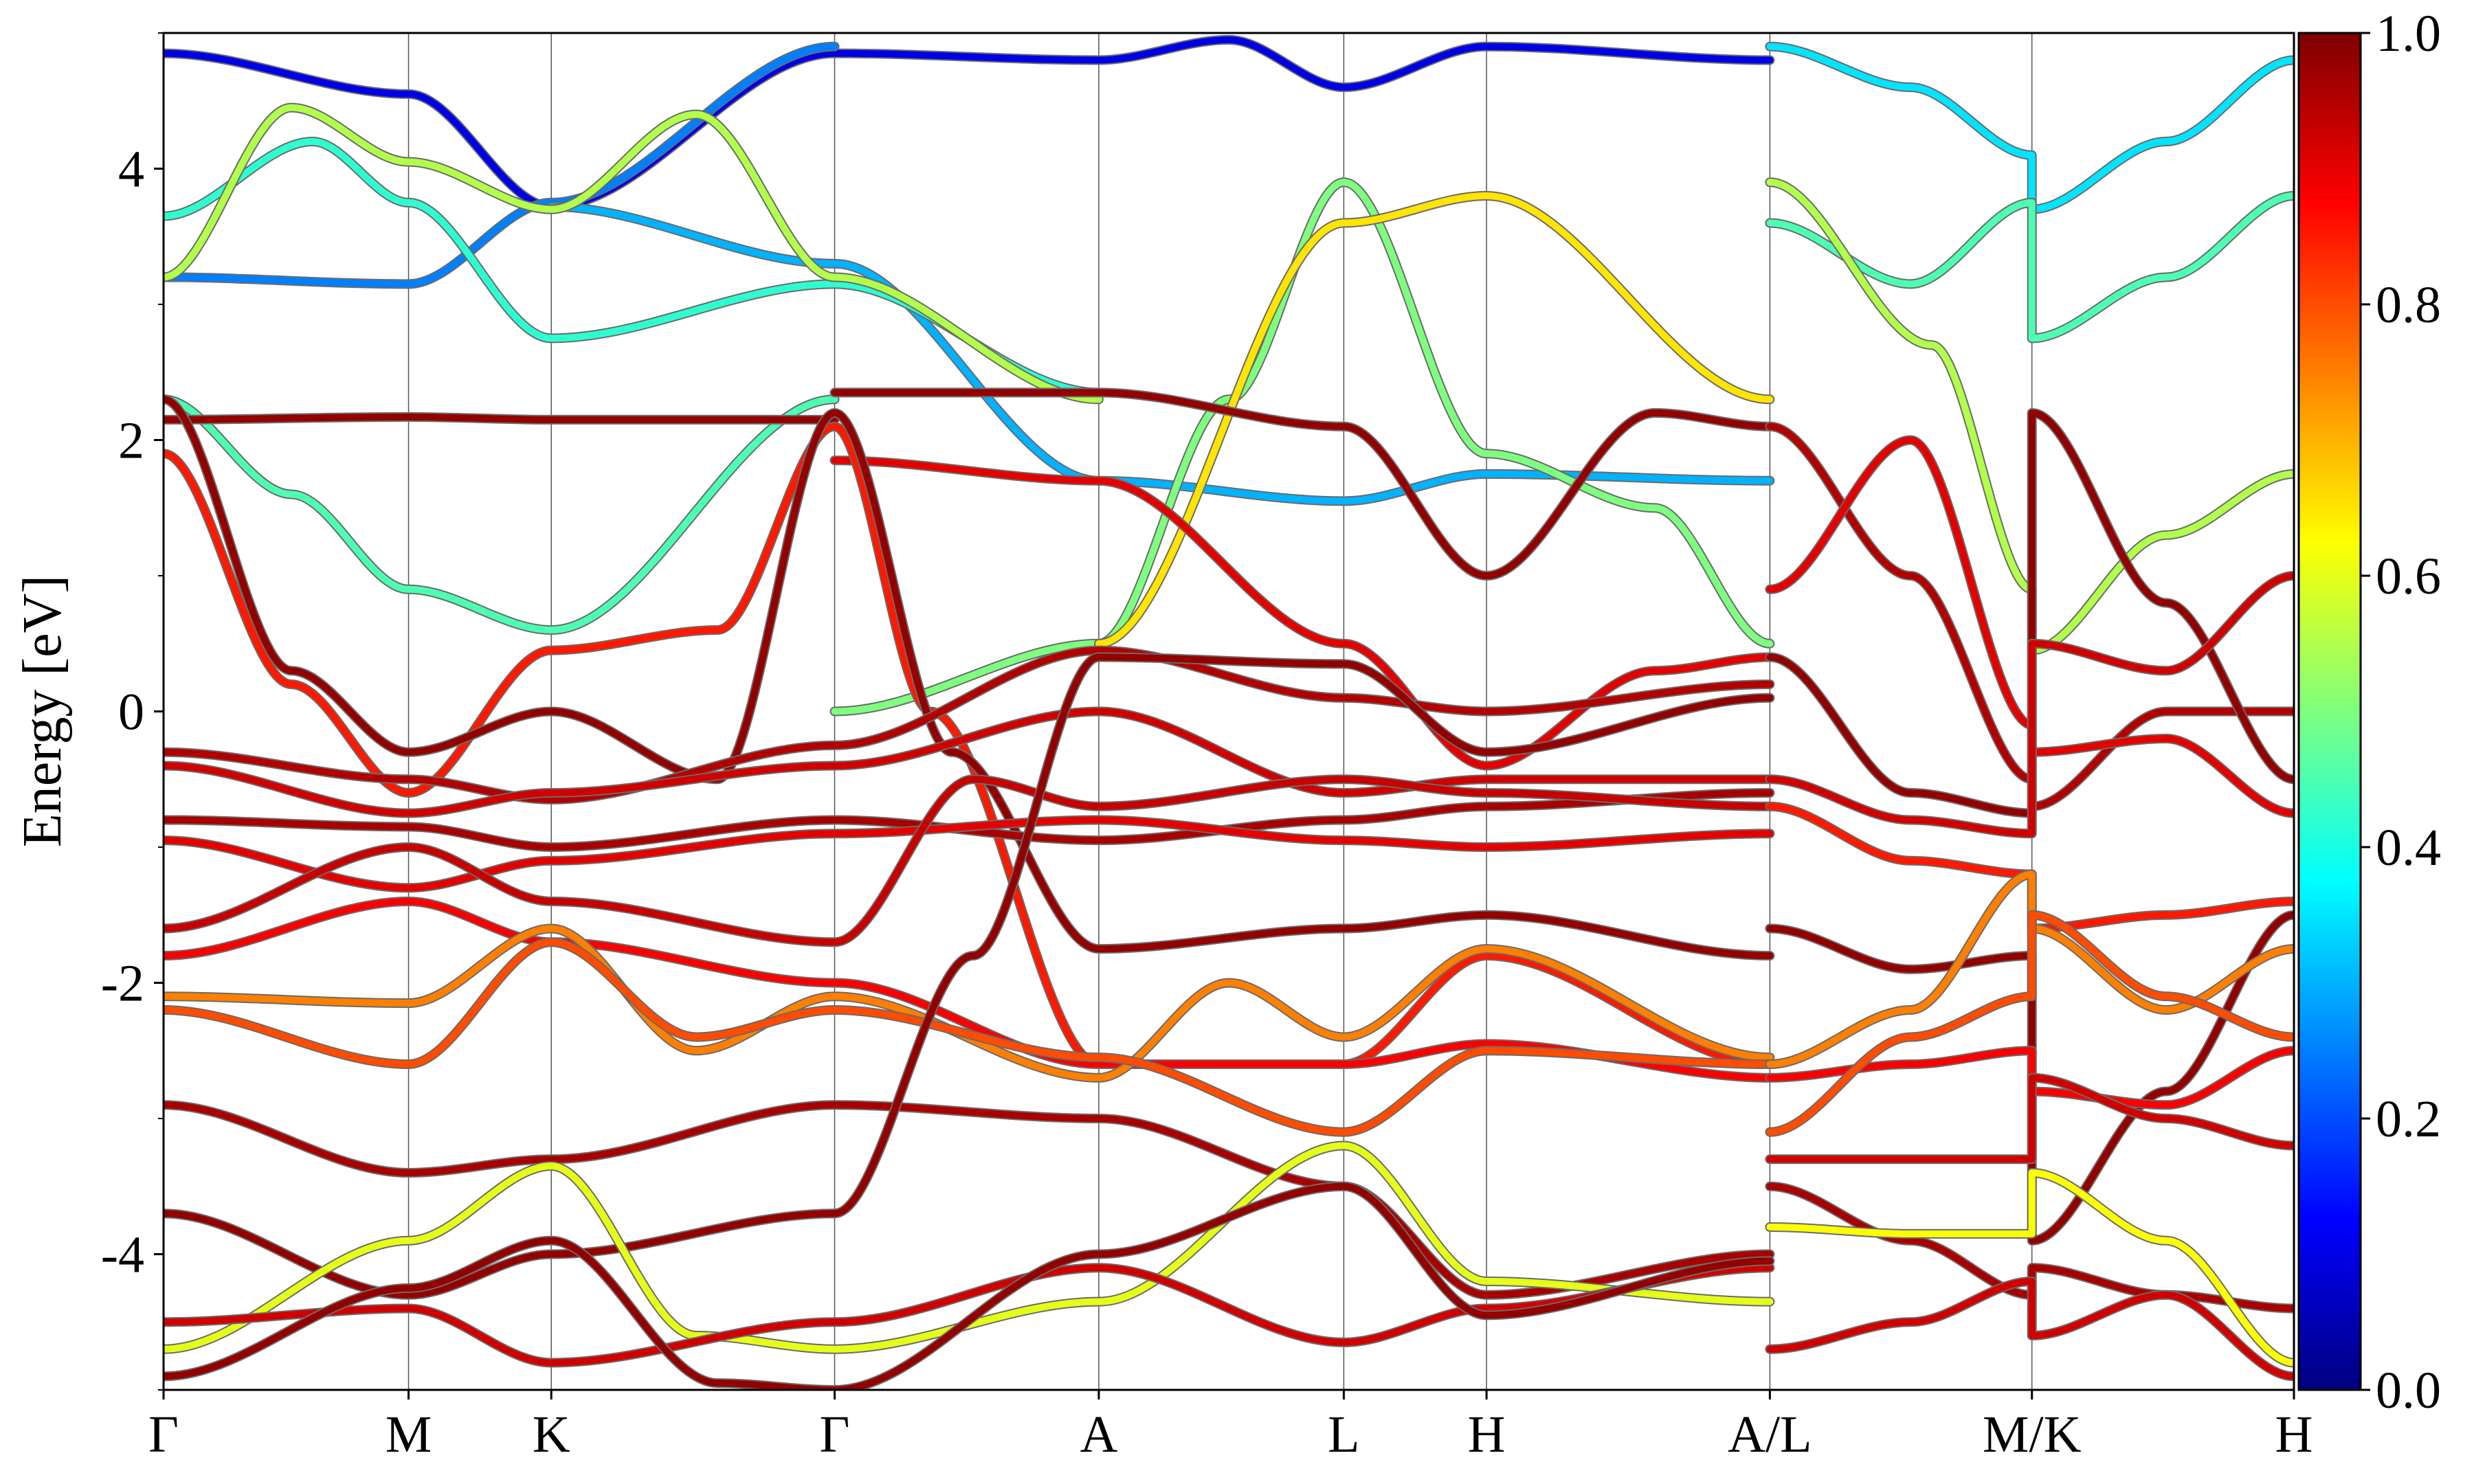 This screenshot has height=1484, width=2474. Describe the element at coordinates (409, 1434) in the screenshot. I see `x-tick-label: M` at that location.